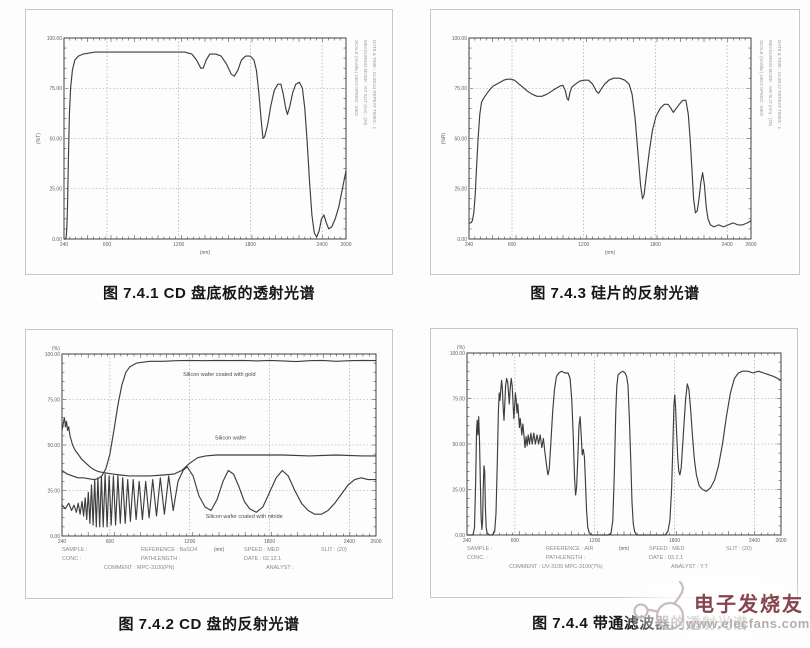 This screenshot has height=648, width=810. I want to click on svg-text:DATE & TIME : 16:38:44 REPE: DATE & TIME : 16:38:44 REPEAT TIMES : 1, so click(374, 85).